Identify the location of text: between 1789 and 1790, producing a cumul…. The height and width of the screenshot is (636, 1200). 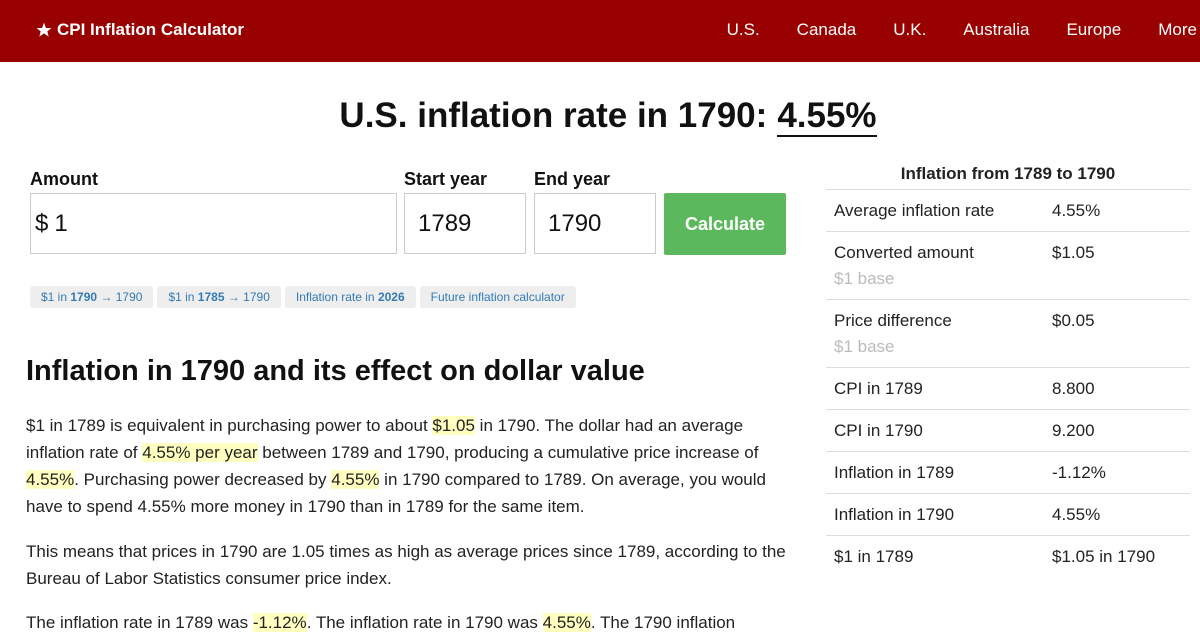
(508, 452).